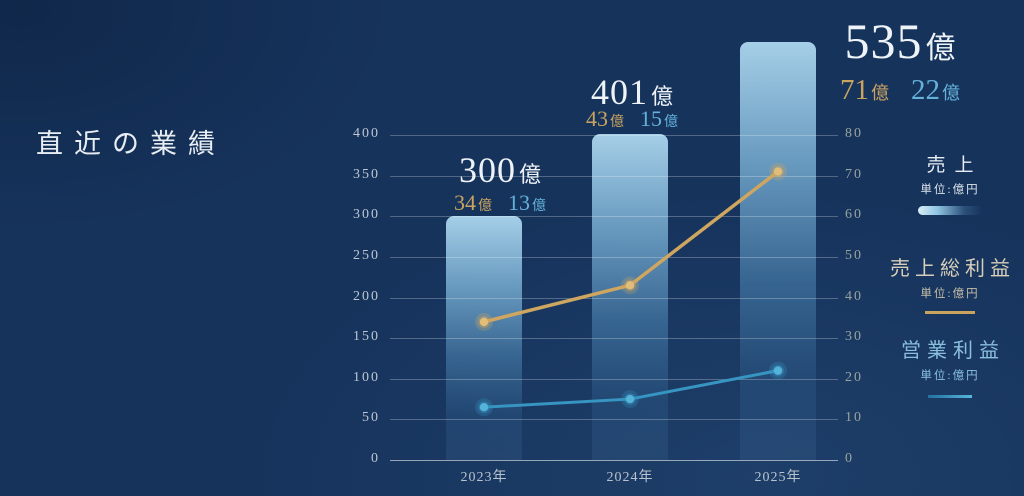 The width and height of the screenshot is (1024, 496). What do you see at coordinates (366, 296) in the screenshot?
I see `left-axis-tick: 200` at bounding box center [366, 296].